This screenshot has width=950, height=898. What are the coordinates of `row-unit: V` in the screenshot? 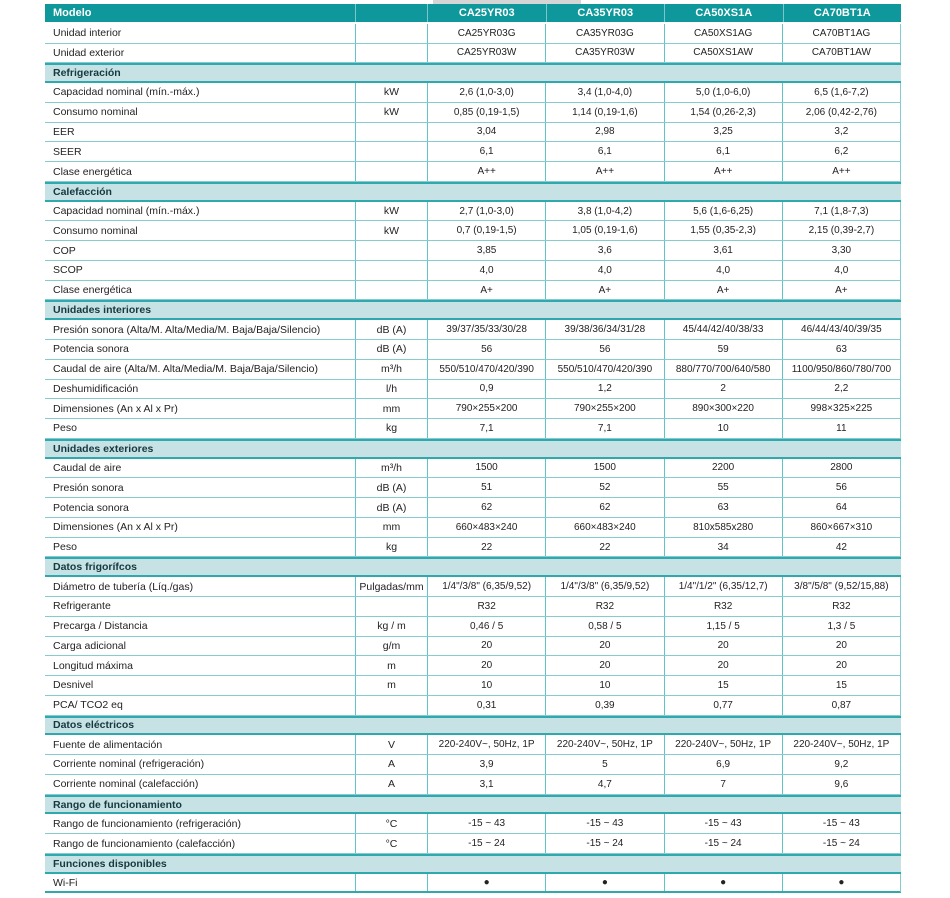 It's located at (391, 745).